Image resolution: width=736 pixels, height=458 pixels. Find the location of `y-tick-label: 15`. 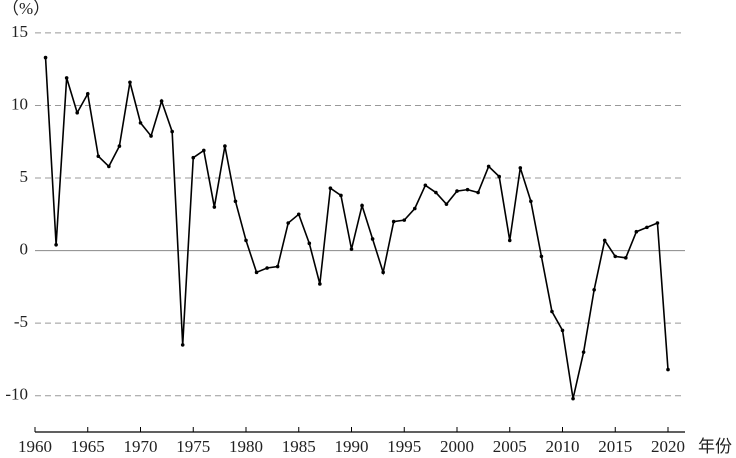

y-tick-label: 15 is located at coordinates (19, 31).